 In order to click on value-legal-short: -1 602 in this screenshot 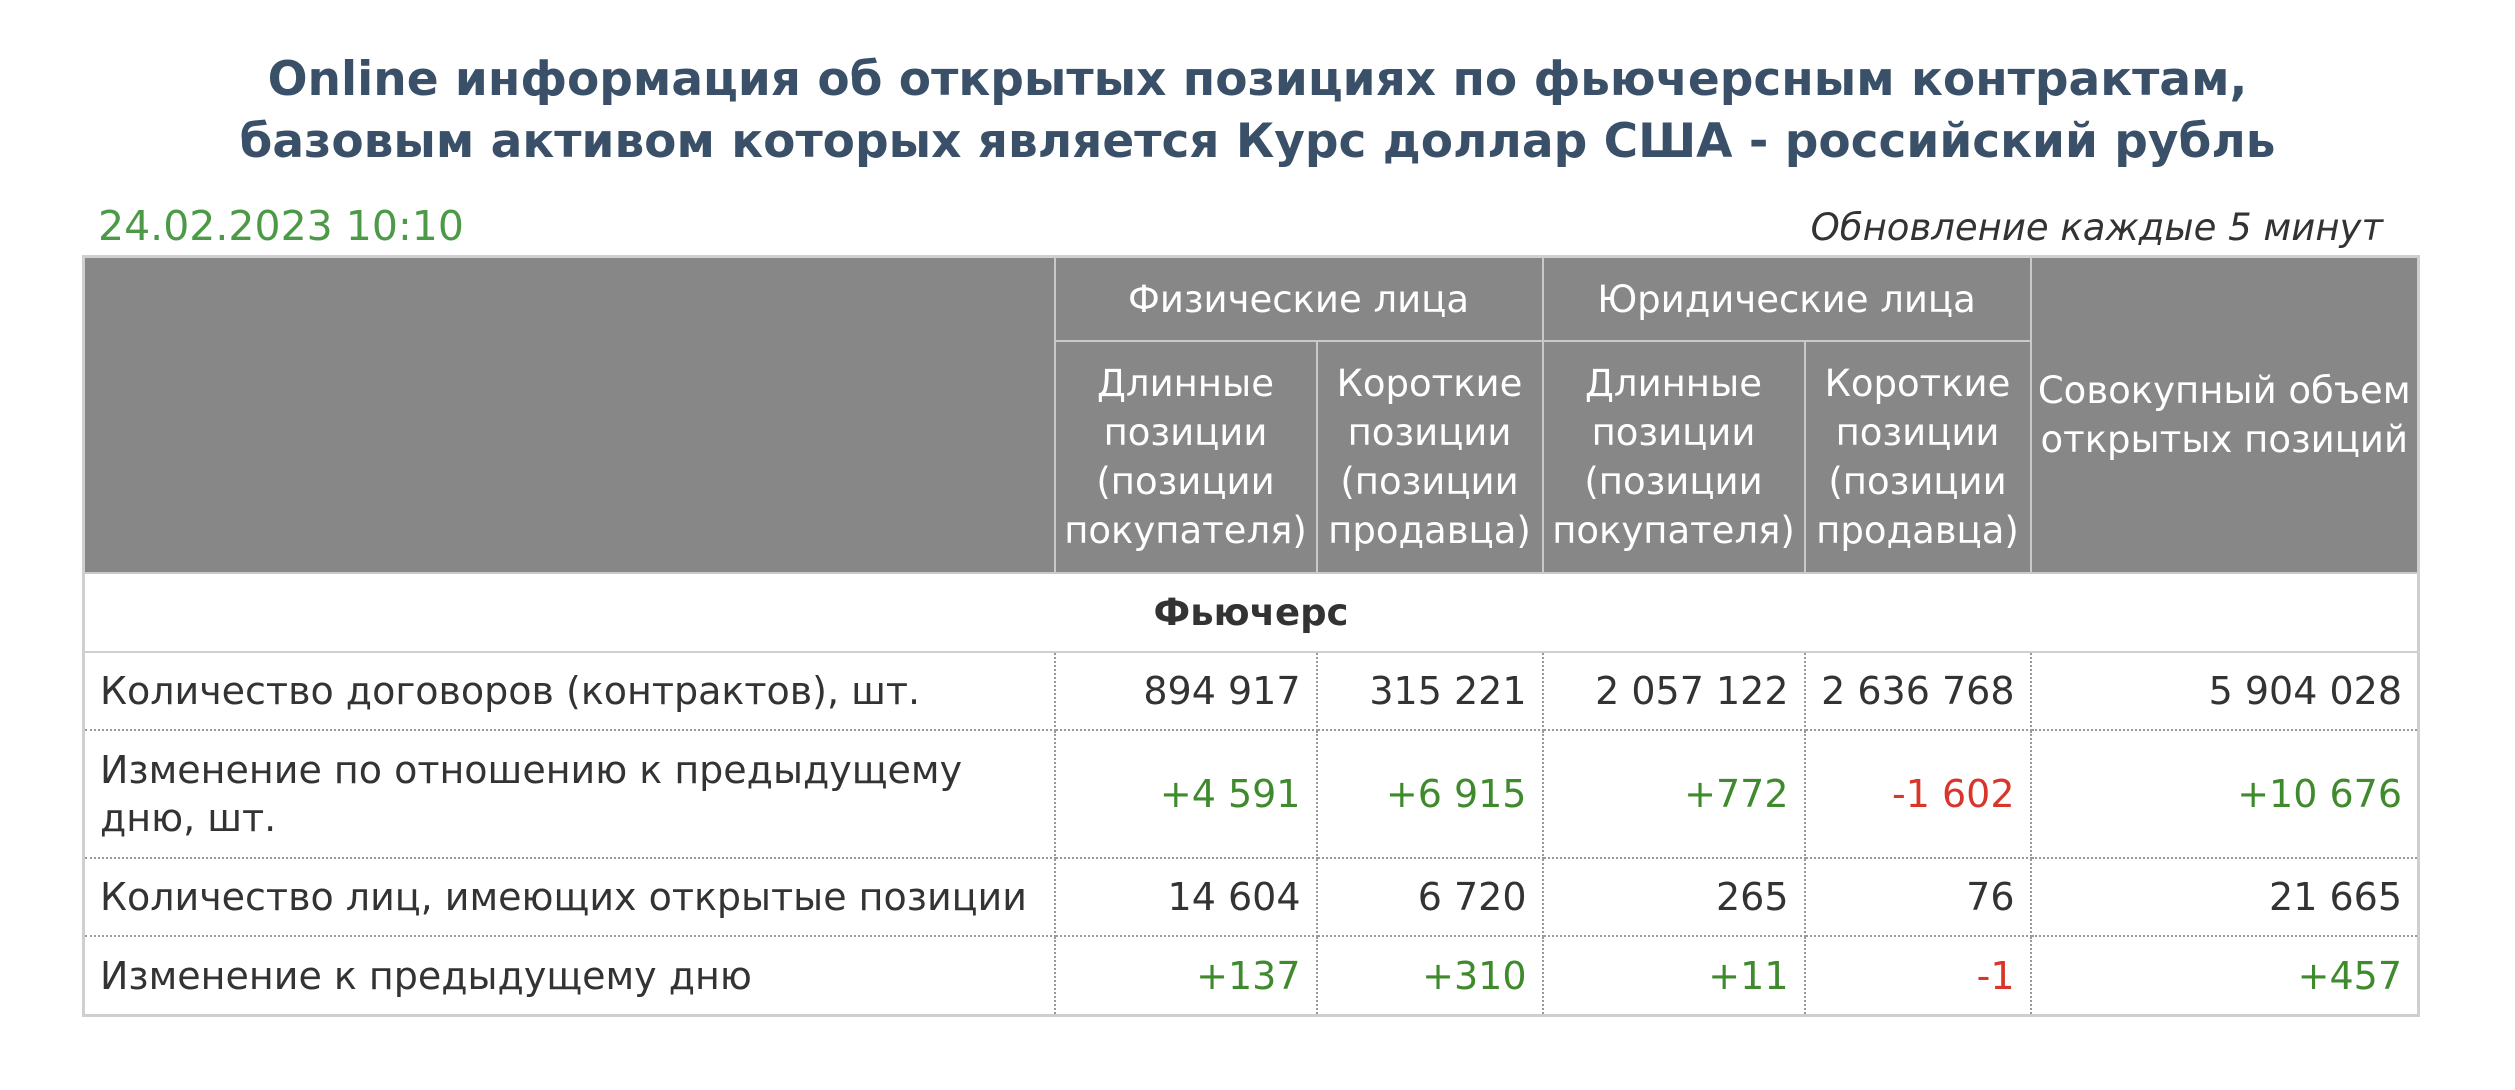, I will do `click(1917, 794)`.